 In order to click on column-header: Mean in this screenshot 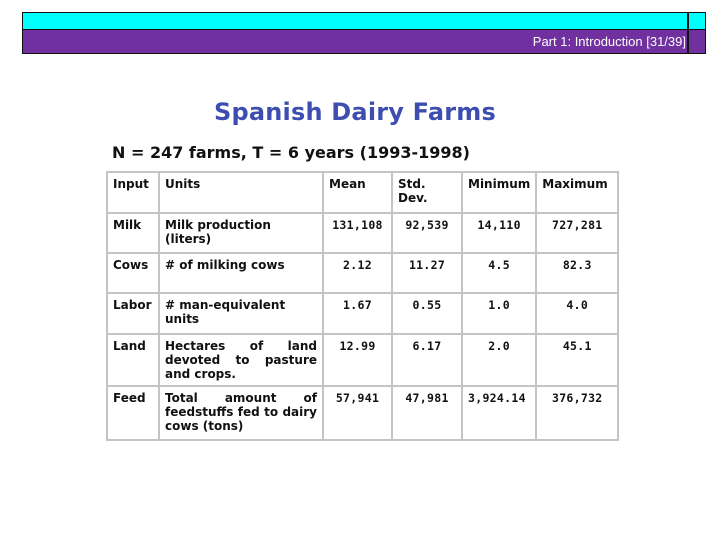, I will do `click(357, 192)`.